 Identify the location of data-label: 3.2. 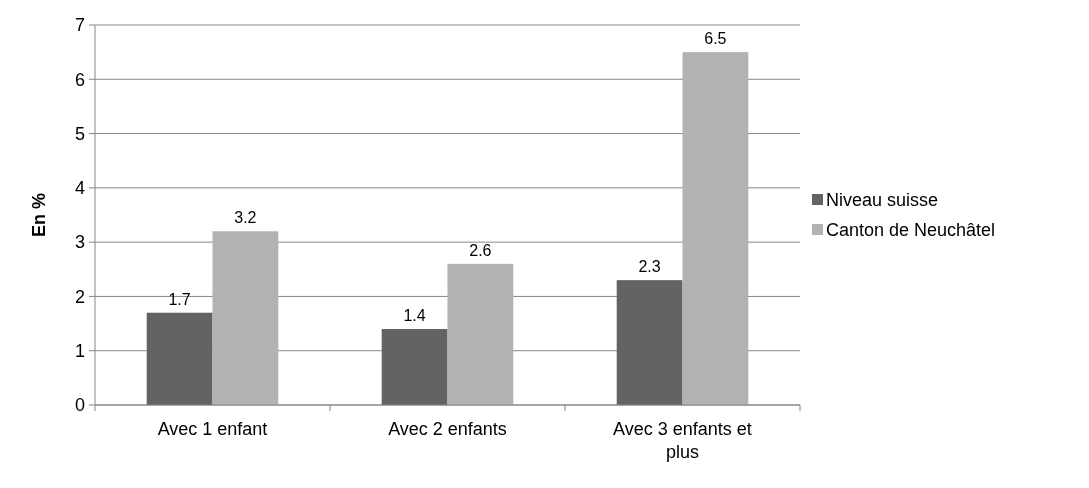
(245, 218).